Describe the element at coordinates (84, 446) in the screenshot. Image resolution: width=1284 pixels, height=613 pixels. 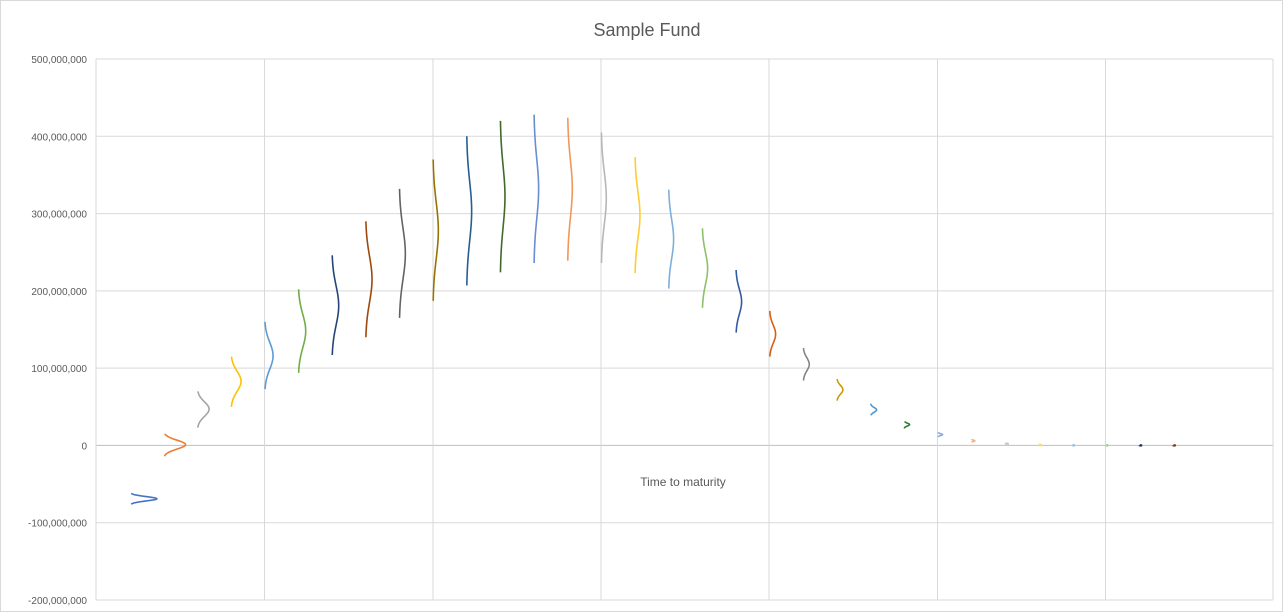
I see `y-tick-label: 0` at that location.